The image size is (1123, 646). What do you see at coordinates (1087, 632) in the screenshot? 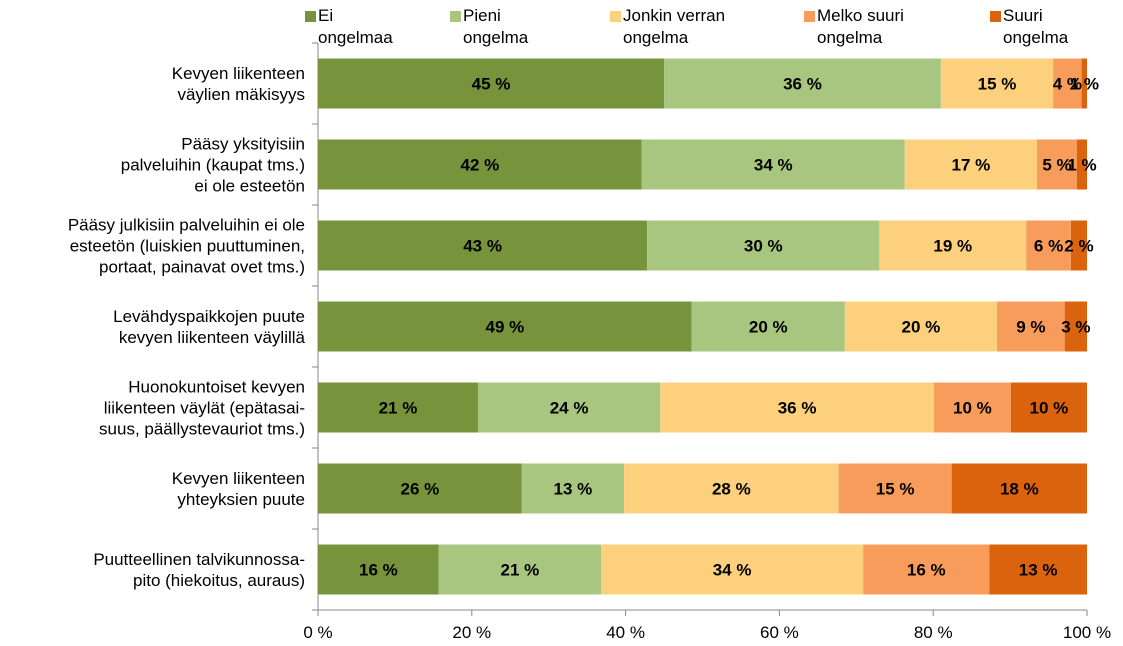
I see `x-tick-label: 100 %` at bounding box center [1087, 632].